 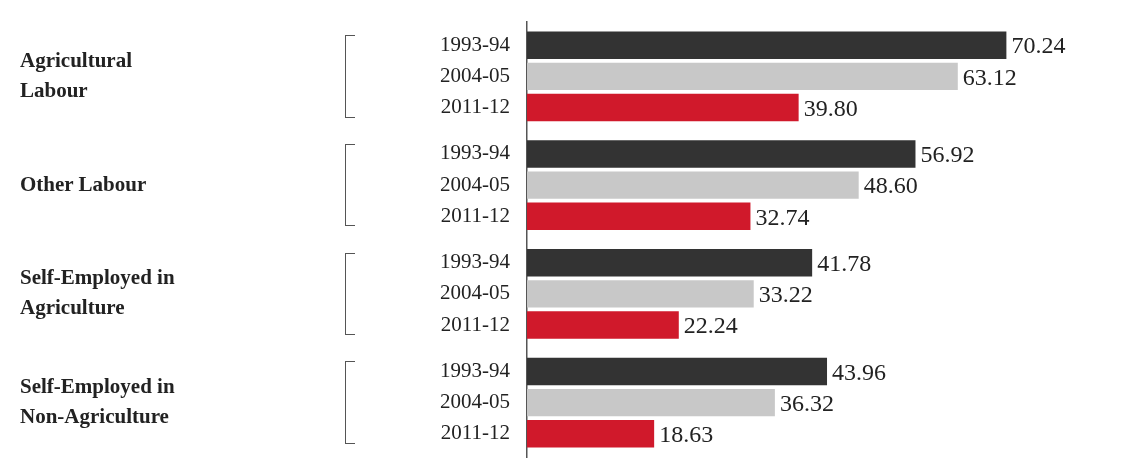 I want to click on data-label: 48.60, so click(x=890, y=185).